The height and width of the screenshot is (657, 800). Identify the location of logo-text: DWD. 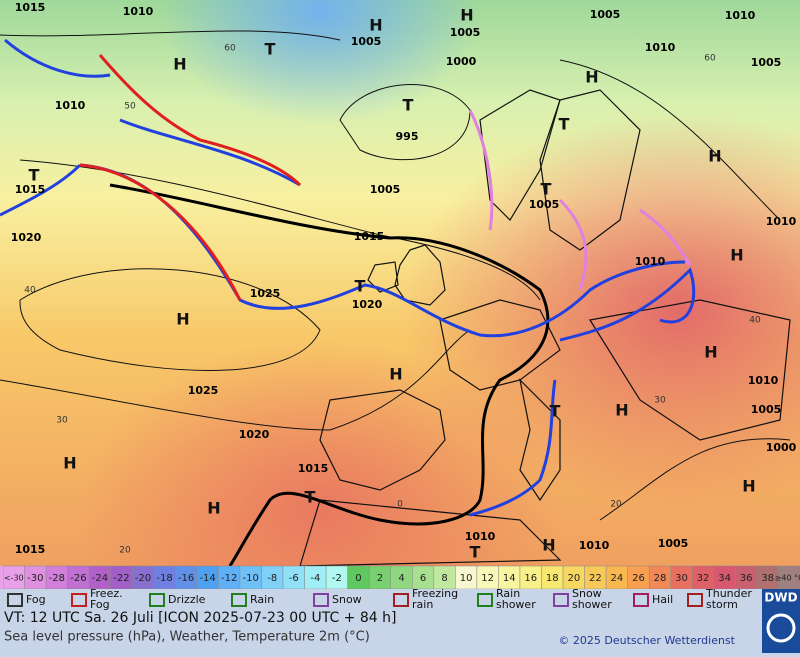
(780, 598).